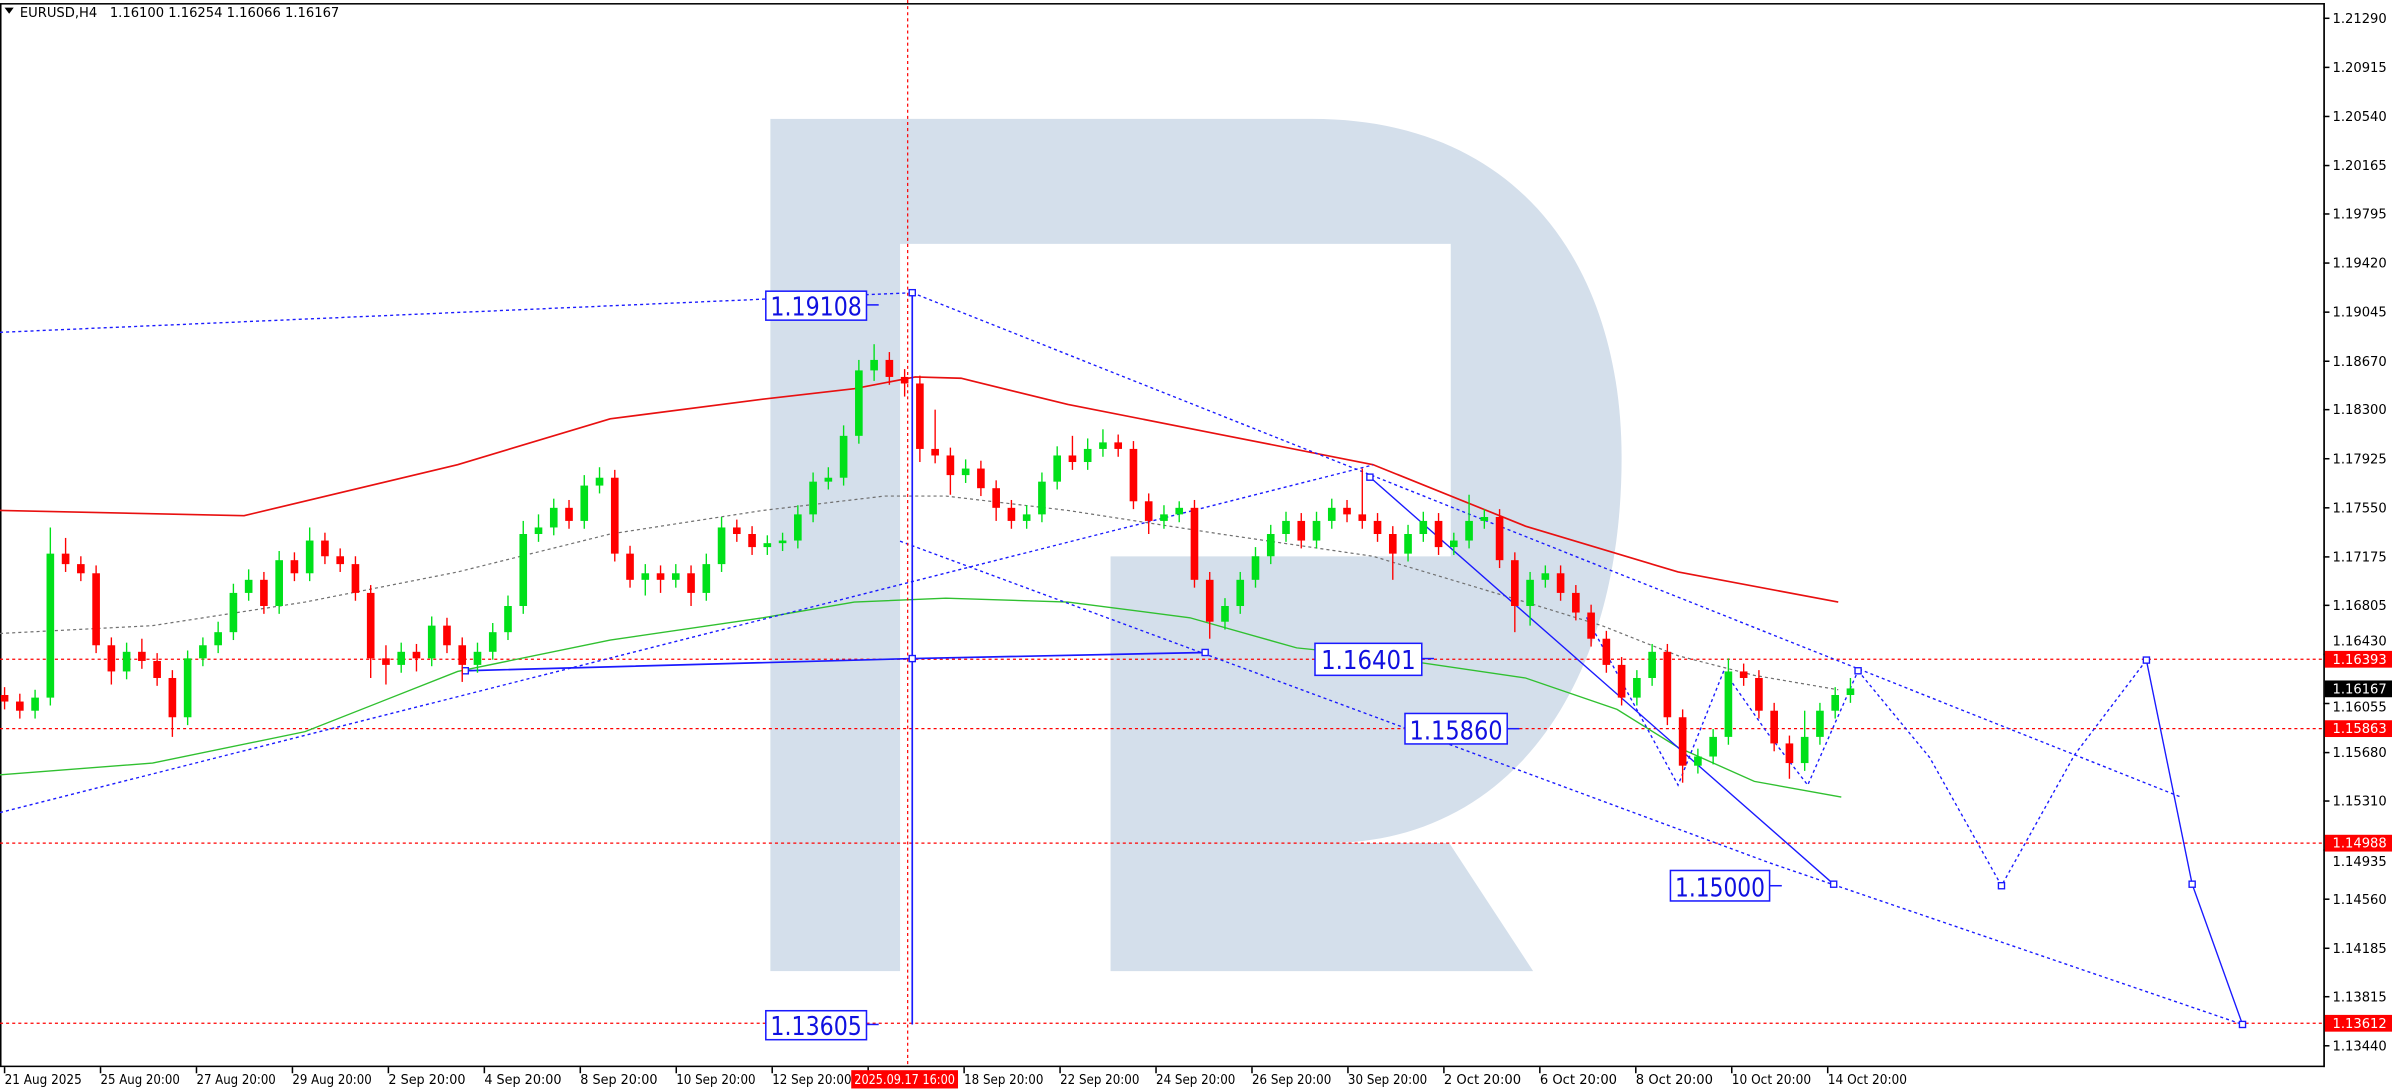 The width and height of the screenshot is (2392, 1090). Describe the element at coordinates (9, 10) in the screenshot. I see `triangle-down-icon` at that location.